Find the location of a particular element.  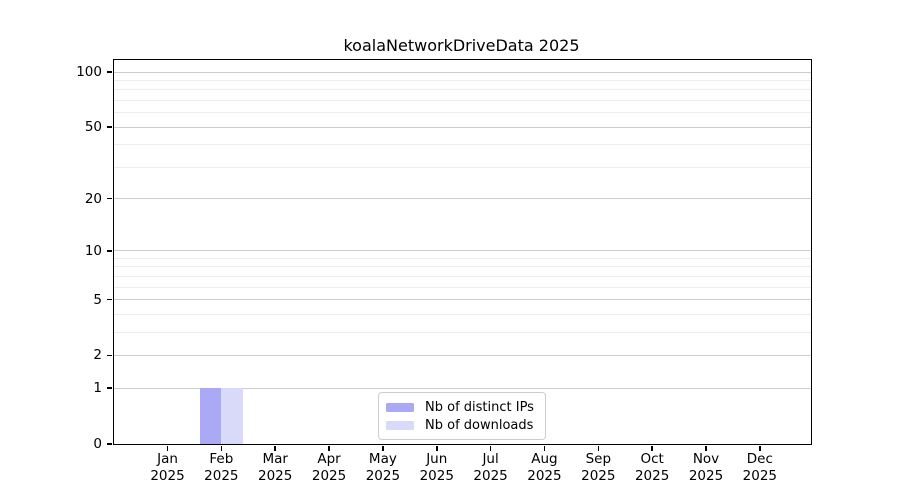

x-tick-month: Jan is located at coordinates (167, 459).